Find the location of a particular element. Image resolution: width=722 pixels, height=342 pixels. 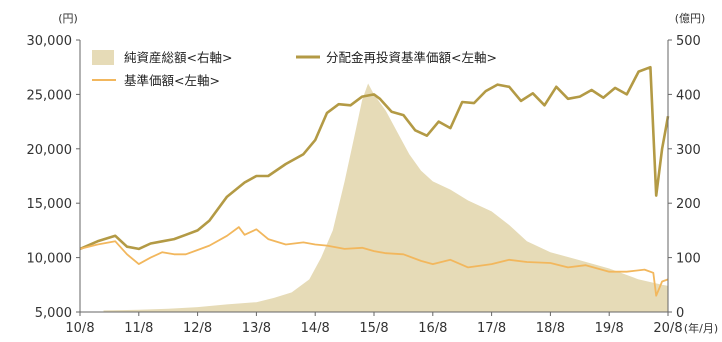

x-tick-label: 20/8 is located at coordinates (667, 328).